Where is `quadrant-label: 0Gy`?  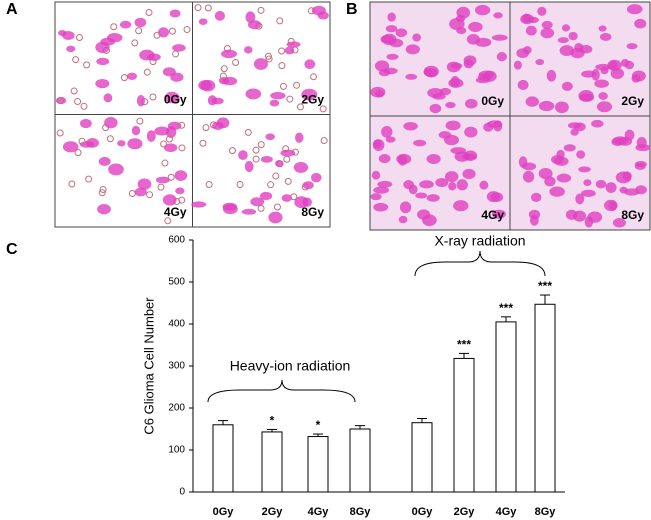 quadrant-label: 0Gy is located at coordinates (492, 101).